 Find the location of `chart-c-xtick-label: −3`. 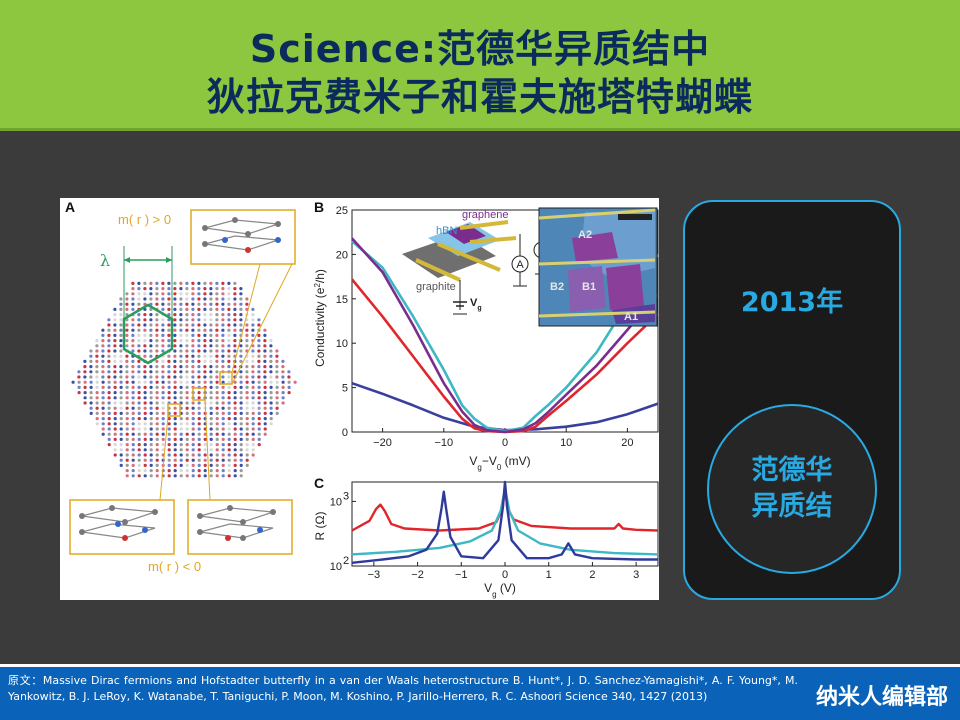

chart-c-xtick-label: −3 is located at coordinates (374, 575).